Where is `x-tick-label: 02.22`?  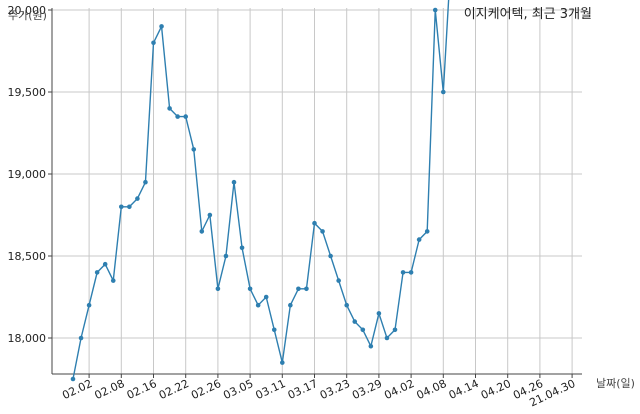 x-tick-label: 02.22 is located at coordinates (174, 389).